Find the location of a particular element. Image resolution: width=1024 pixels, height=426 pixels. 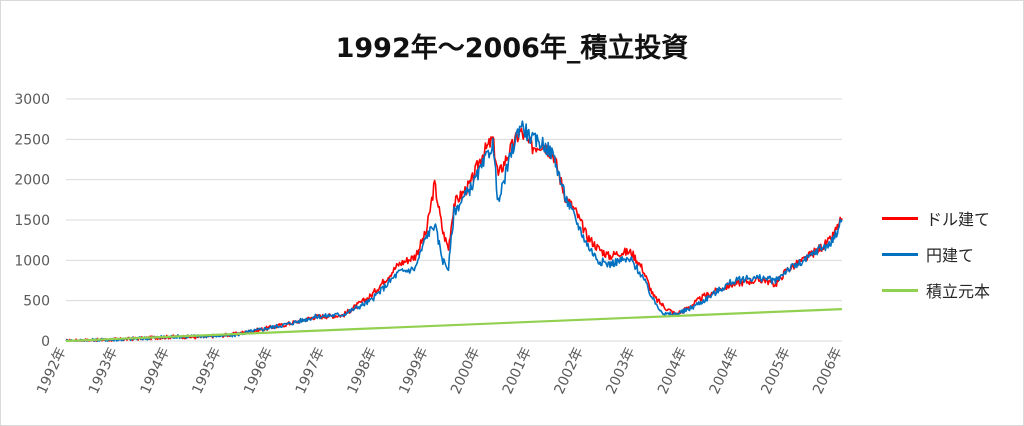

legend-swatch-principal is located at coordinates (900, 290).